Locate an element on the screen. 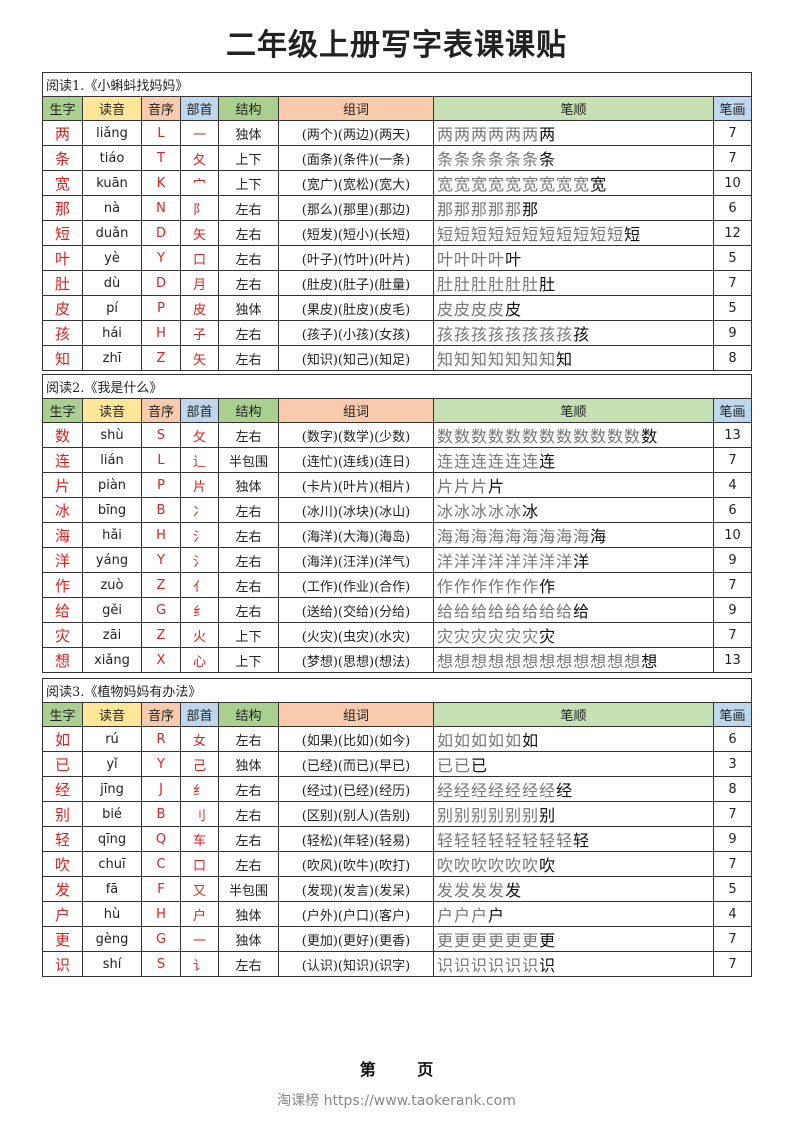 This screenshot has width=793, height=1122. initial-letter: D is located at coordinates (161, 283).